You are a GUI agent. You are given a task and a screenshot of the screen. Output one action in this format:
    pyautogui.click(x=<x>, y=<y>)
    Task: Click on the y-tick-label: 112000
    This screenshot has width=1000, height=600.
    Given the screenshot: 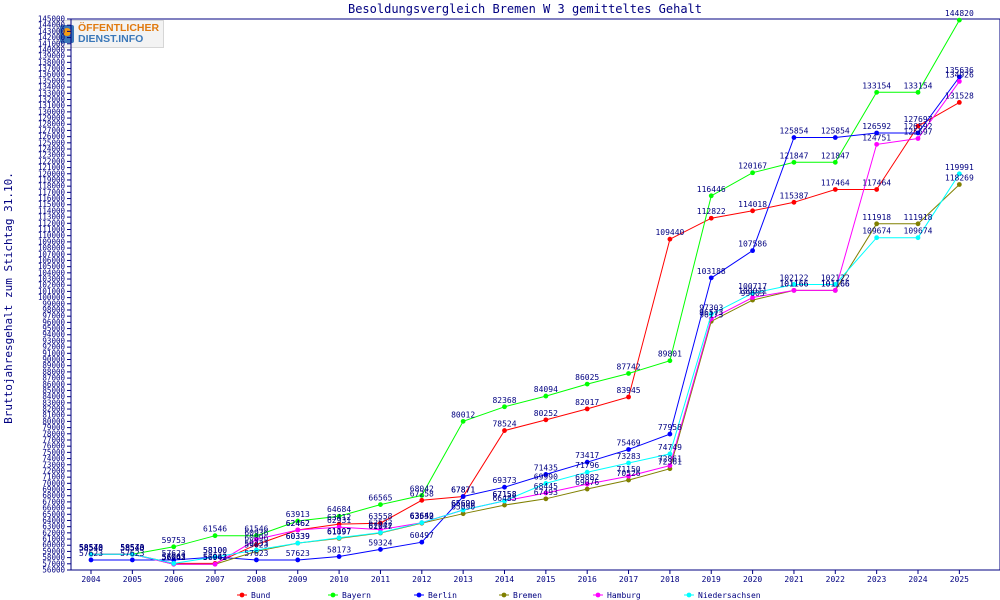 What is the action you would take?
    pyautogui.click(x=52, y=223)
    